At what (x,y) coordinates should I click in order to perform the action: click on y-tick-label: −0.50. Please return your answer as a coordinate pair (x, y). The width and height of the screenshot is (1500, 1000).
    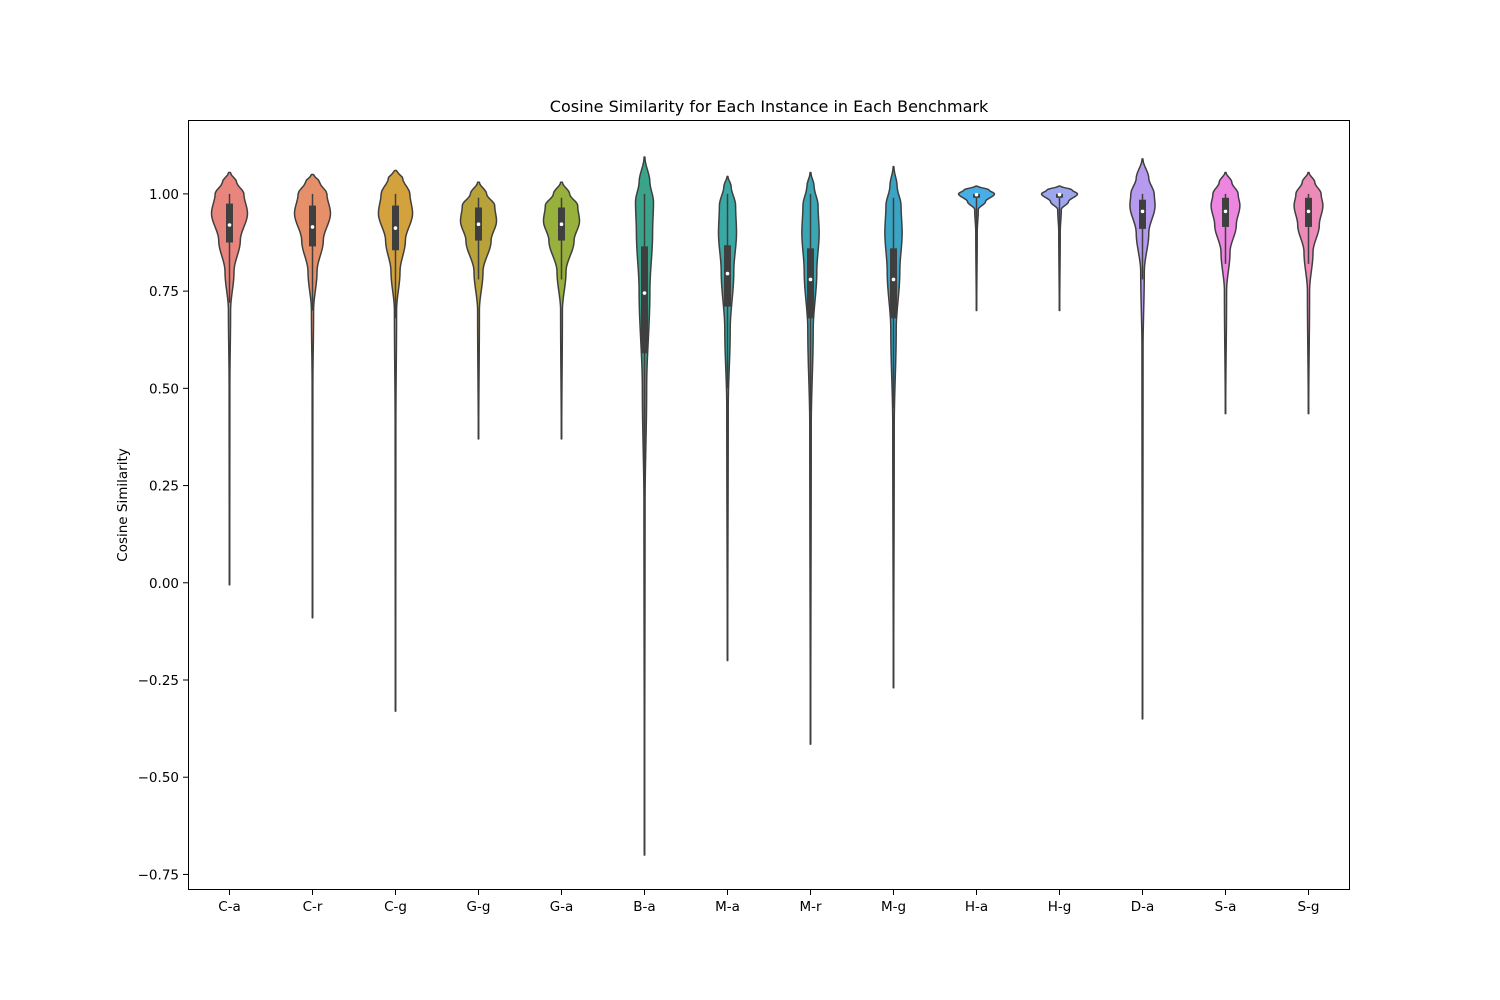
    Looking at the image, I should click on (158, 778).